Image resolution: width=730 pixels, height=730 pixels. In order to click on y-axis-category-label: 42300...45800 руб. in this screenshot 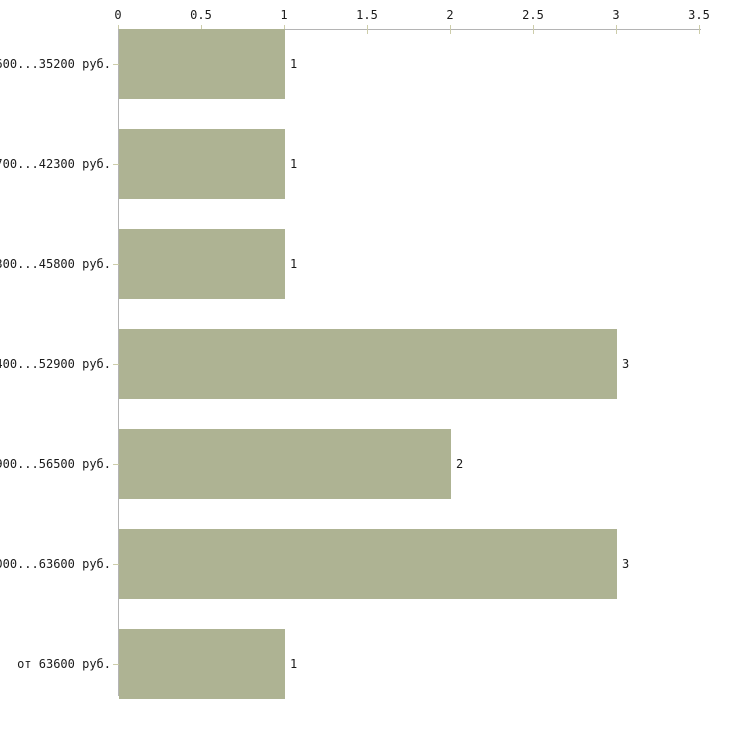, I will do `click(55, 264)`.